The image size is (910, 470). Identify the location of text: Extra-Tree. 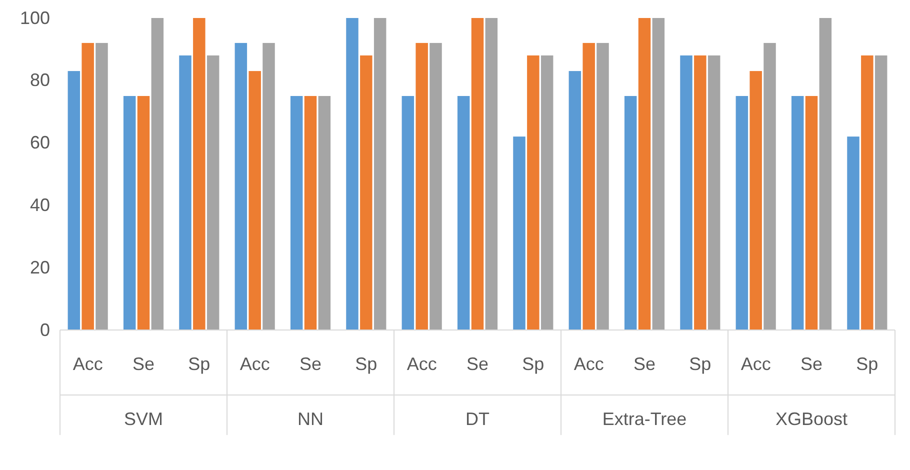
(644, 419).